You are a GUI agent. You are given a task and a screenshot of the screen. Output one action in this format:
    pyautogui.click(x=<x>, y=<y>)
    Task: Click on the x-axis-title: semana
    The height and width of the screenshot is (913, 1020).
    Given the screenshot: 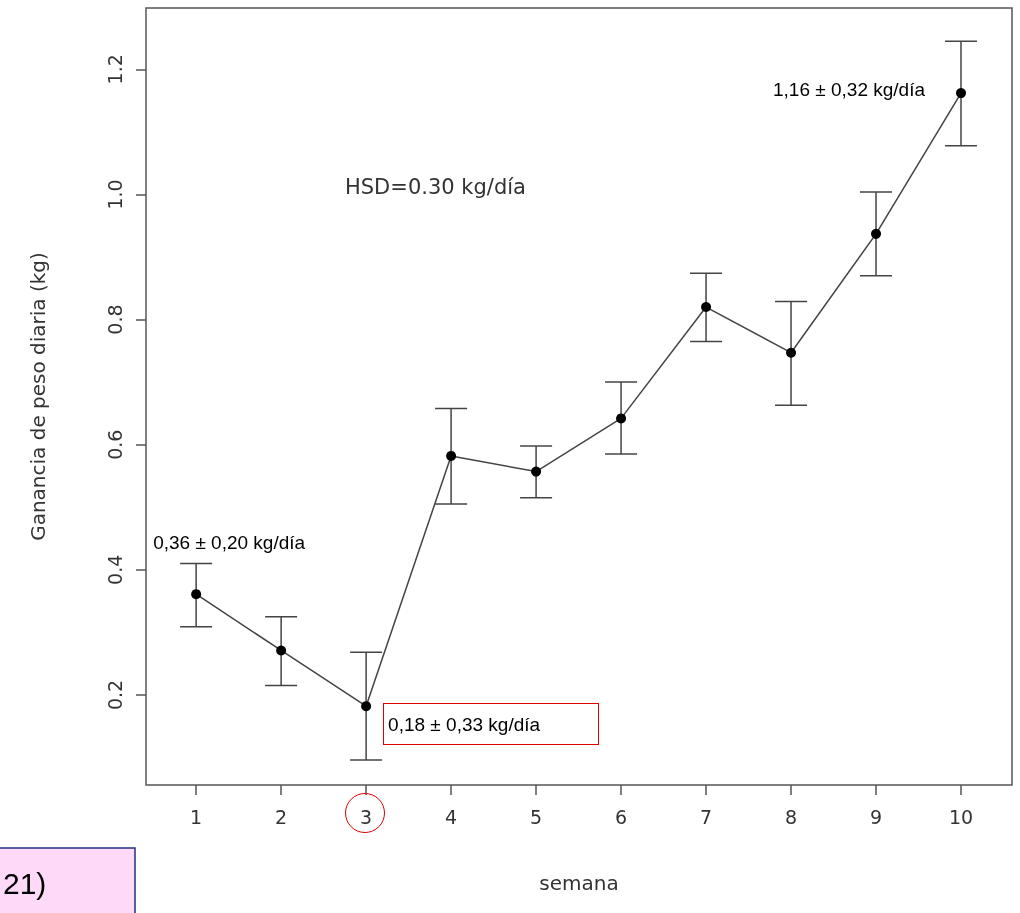 What is the action you would take?
    pyautogui.click(x=579, y=883)
    